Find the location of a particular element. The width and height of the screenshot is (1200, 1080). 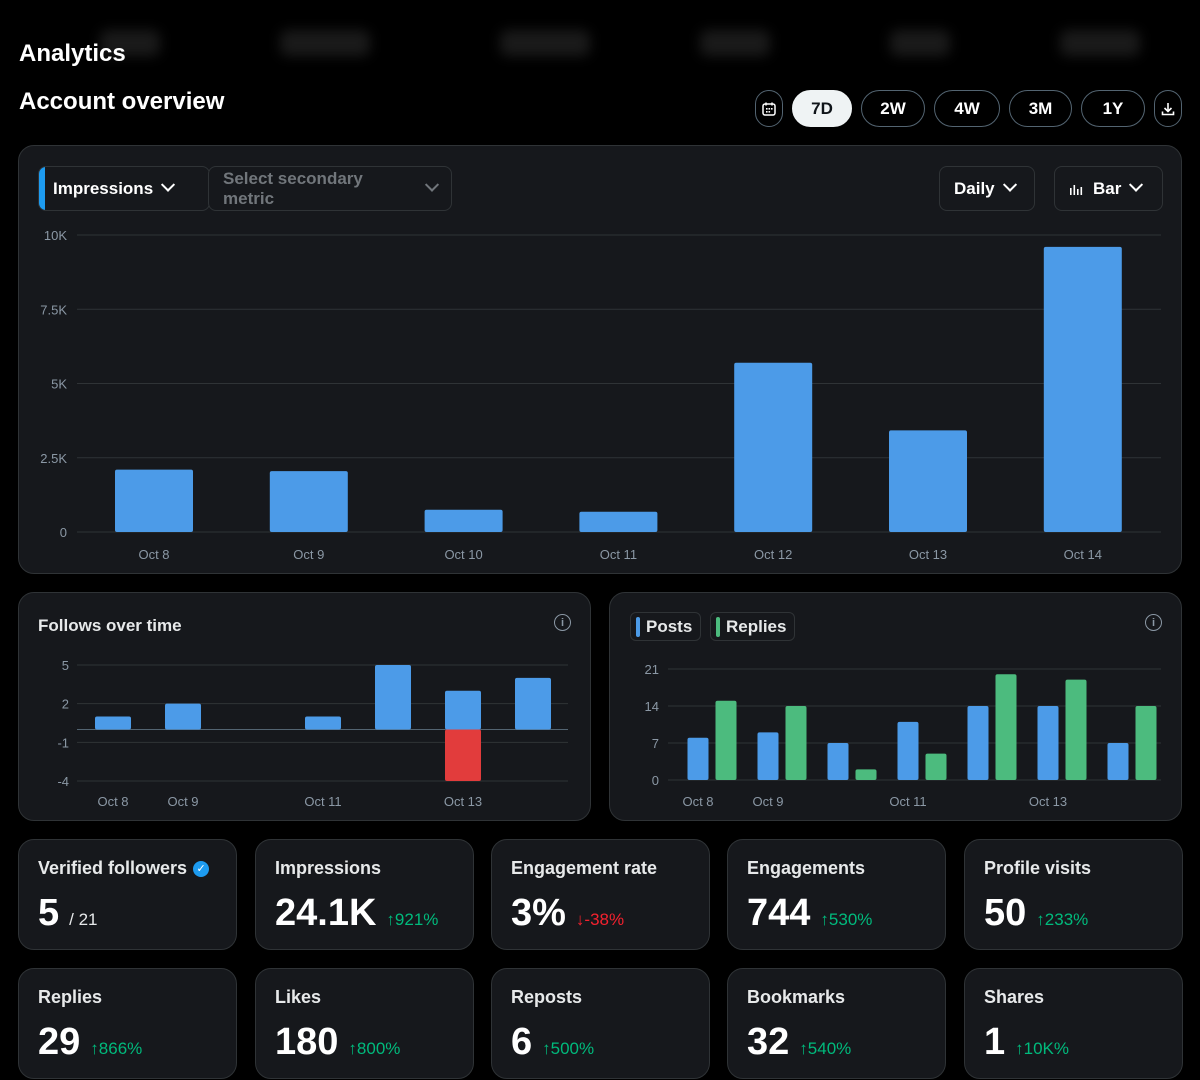

stat-value: 1 is located at coordinates (995, 1042).